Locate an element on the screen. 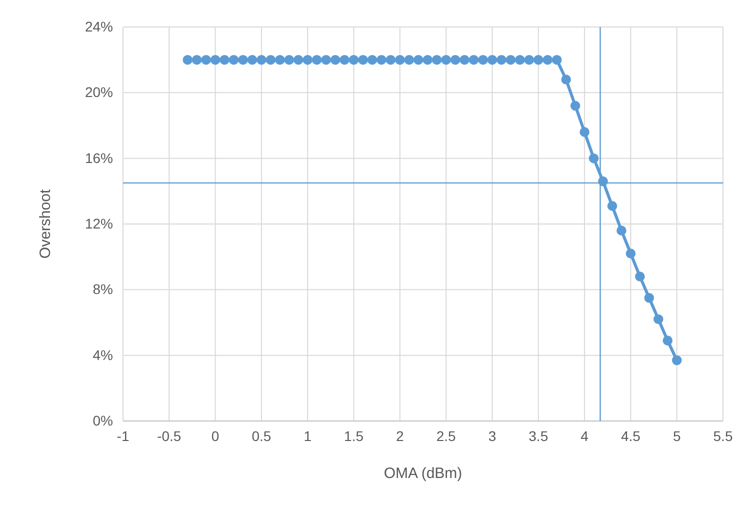 This screenshot has width=735, height=510. y-tick-label: 8% is located at coordinates (102, 289).